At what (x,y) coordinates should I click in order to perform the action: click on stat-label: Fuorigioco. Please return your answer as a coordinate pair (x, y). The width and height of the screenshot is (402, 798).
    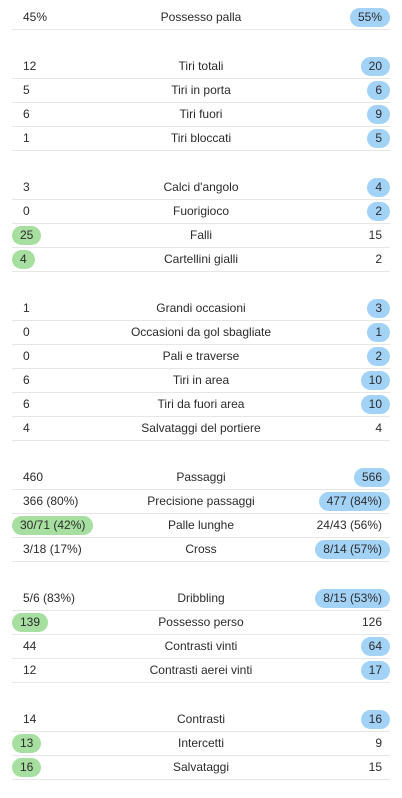
    Looking at the image, I should click on (201, 211).